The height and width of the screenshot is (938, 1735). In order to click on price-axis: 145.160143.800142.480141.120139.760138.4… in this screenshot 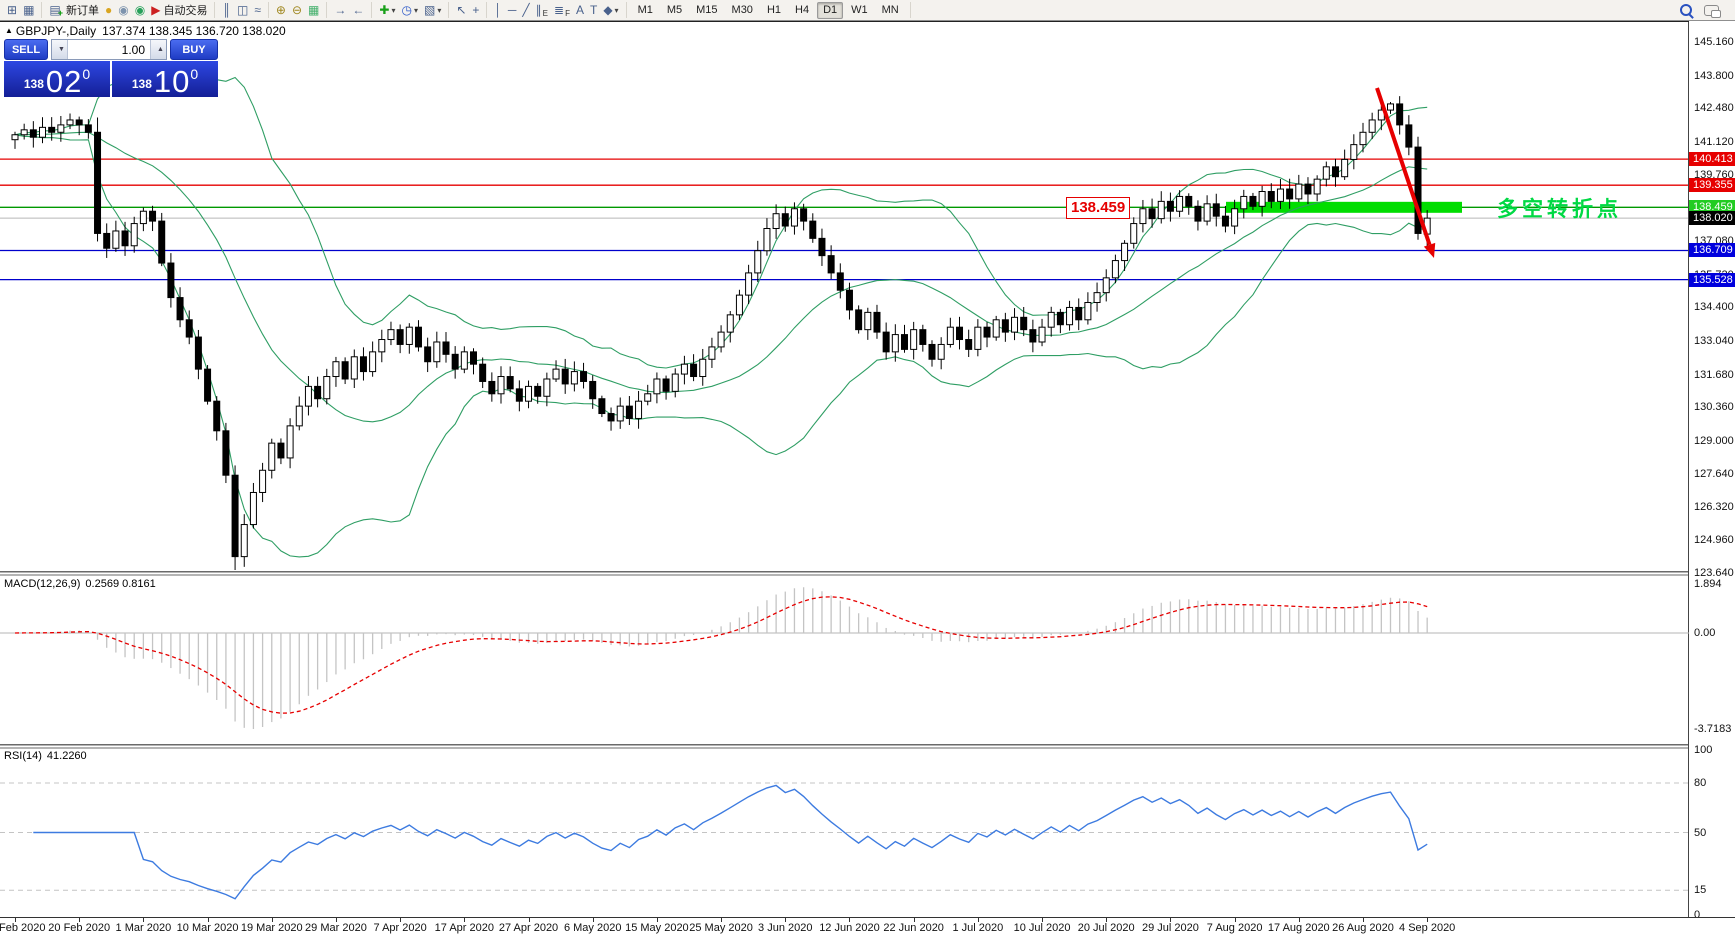, I will do `click(1712, 471)`.